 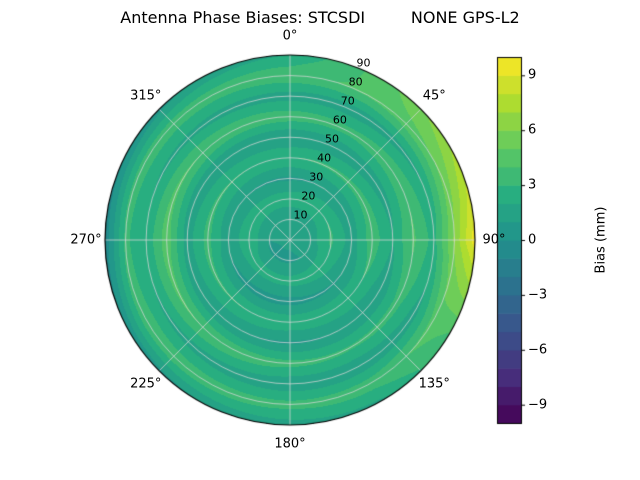 What do you see at coordinates (320, 17) in the screenshot?
I see `chart-title: Antenna Phase Biases: STCSDI NONE GPS-L2` at bounding box center [320, 17].